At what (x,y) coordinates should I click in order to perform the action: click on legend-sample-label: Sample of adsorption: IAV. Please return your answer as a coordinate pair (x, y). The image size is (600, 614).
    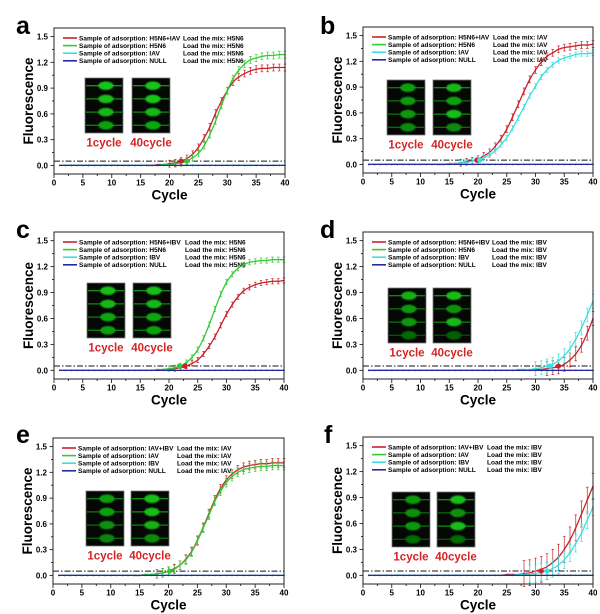
    Looking at the image, I should click on (428, 455).